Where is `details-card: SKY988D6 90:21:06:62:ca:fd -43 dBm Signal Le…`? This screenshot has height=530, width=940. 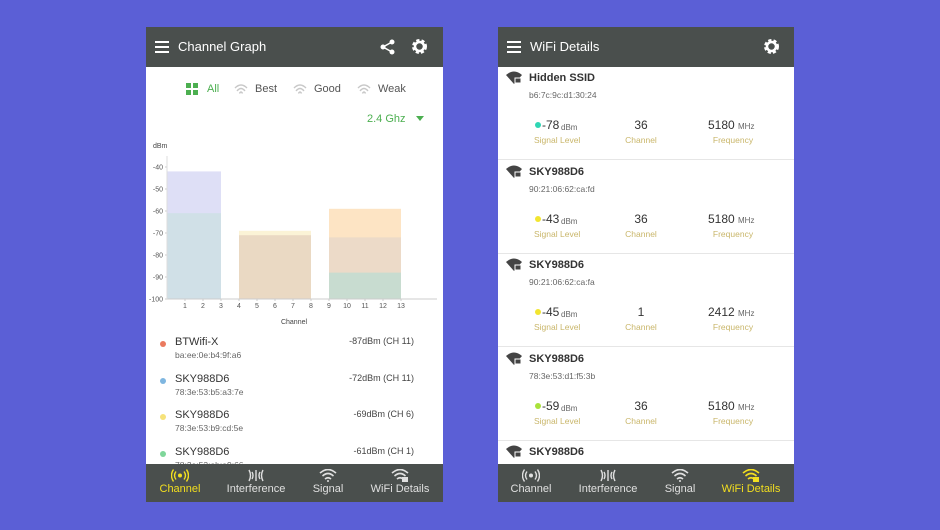
details-card: SKY988D6 90:21:06:62:ca:fd -43 dBm Signal Le… is located at coordinates (646, 207).